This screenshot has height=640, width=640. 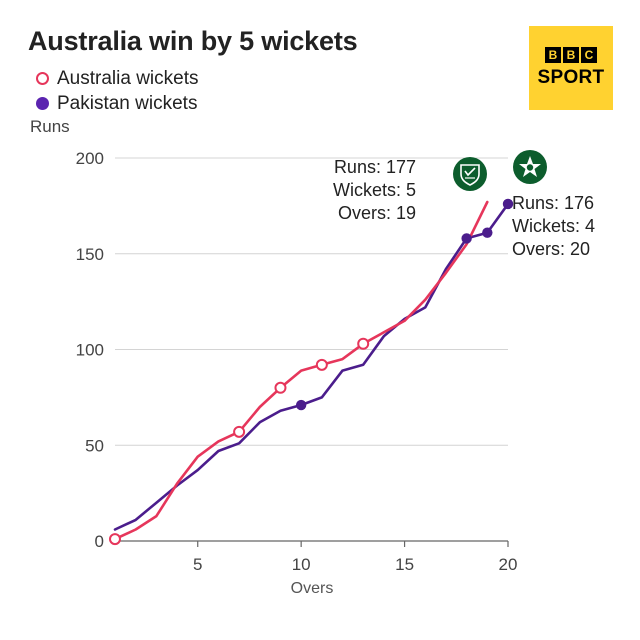 I want to click on chart-title: Australia win by 5 wickets, so click(x=193, y=41).